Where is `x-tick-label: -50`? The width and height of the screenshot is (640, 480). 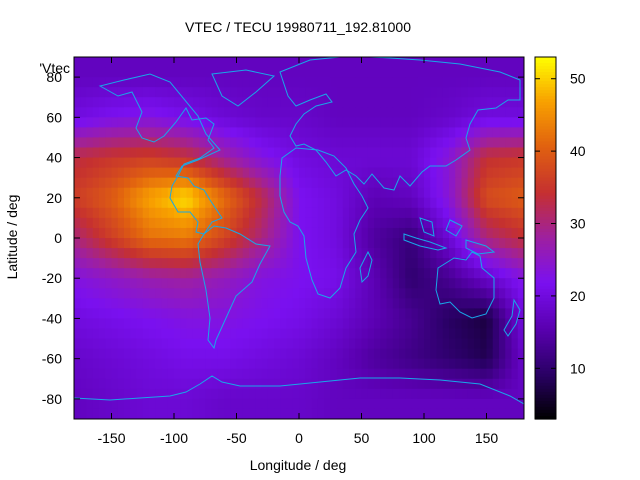
x-tick-label: -50 is located at coordinates (236, 438).